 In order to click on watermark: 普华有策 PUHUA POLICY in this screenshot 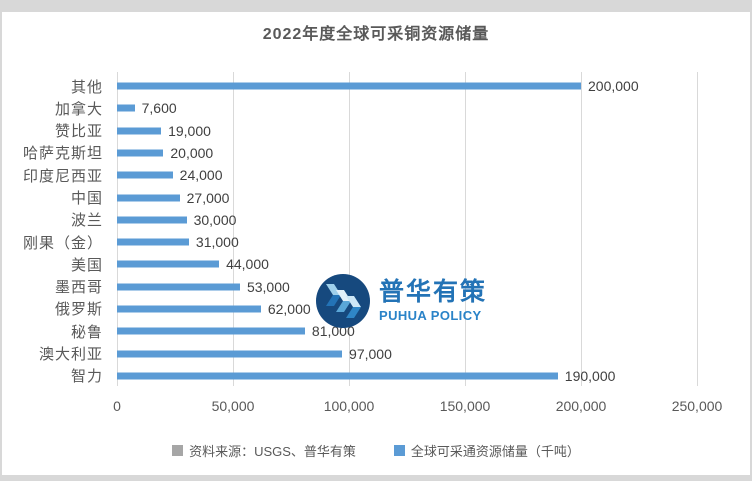, I will do `click(401, 301)`.